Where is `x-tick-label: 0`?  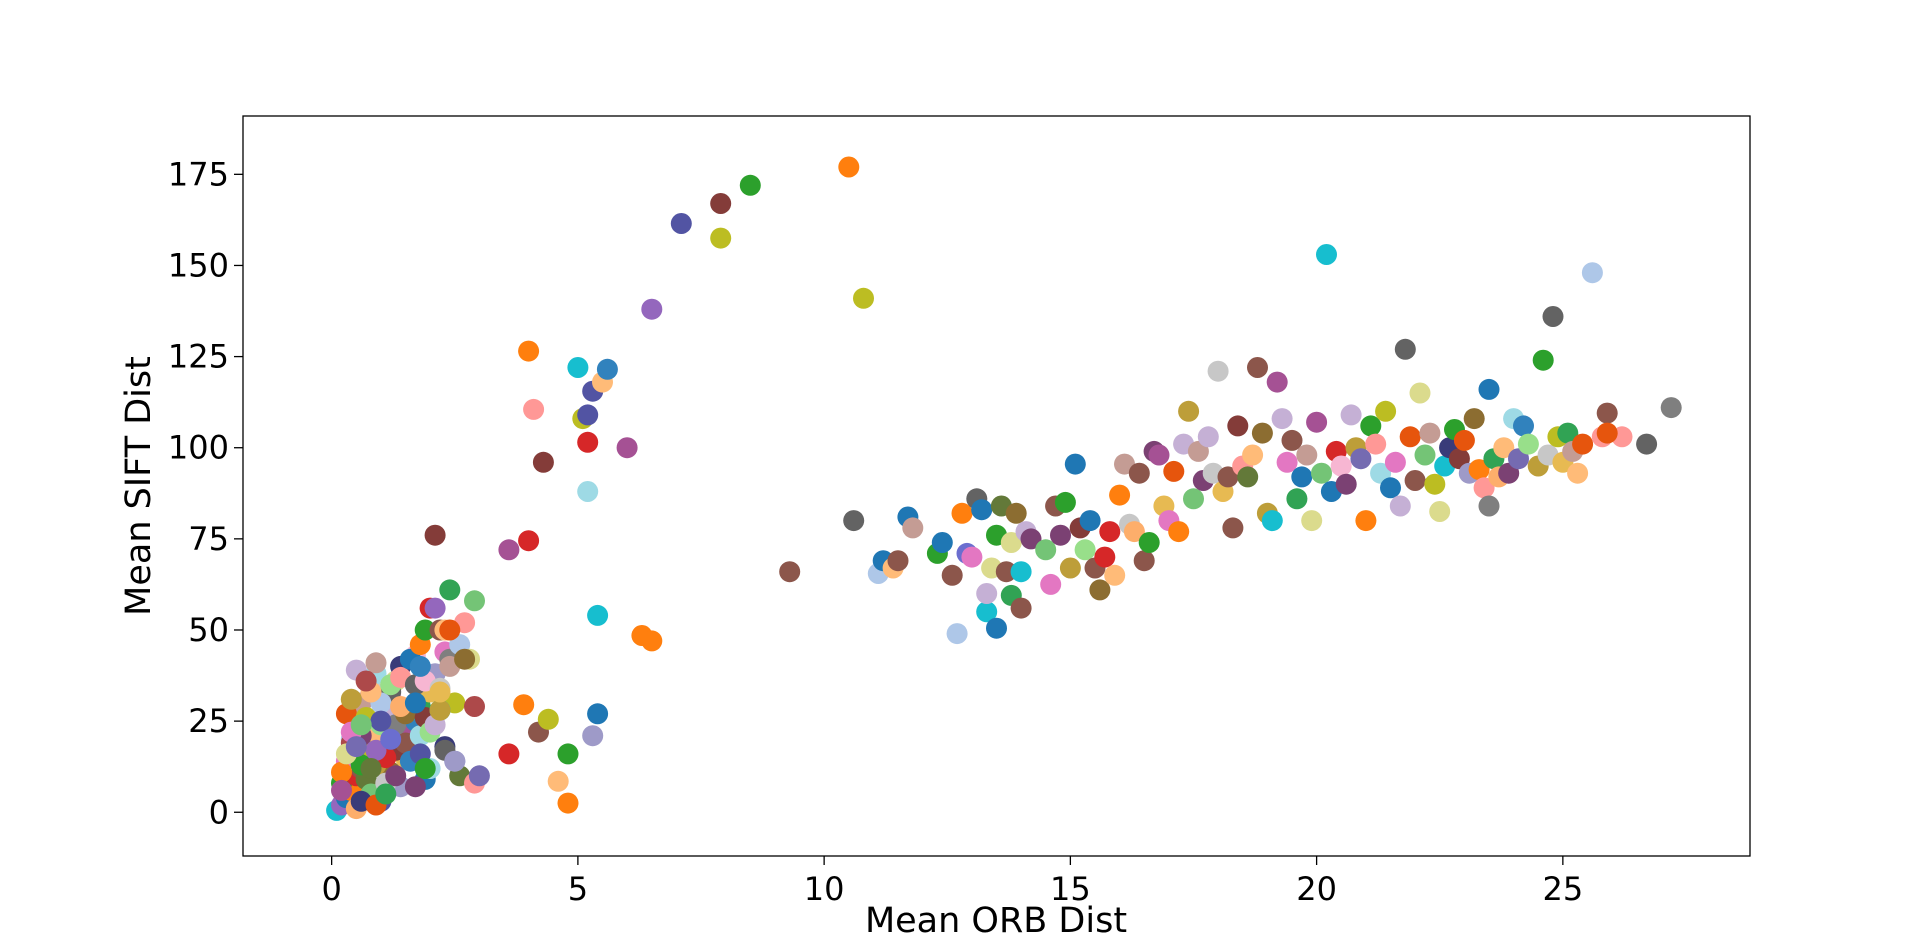 x-tick-label: 0 is located at coordinates (331, 889).